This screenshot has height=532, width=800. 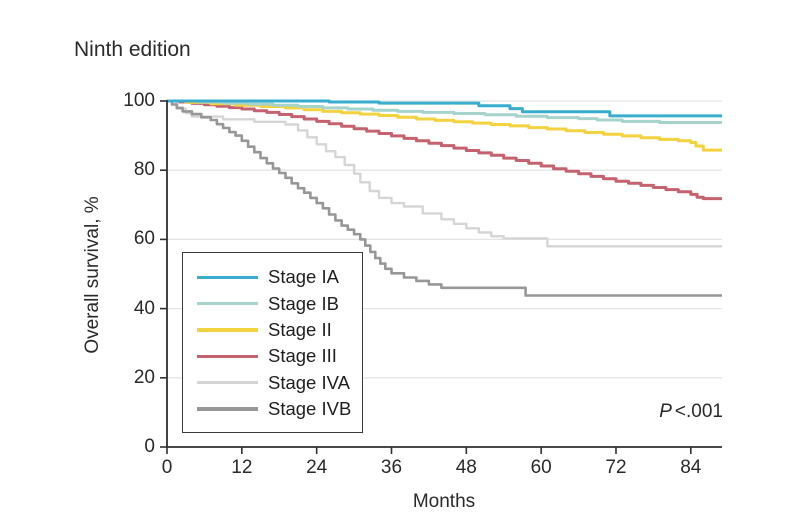 I want to click on curve-stage-ii, so click(x=444, y=125).